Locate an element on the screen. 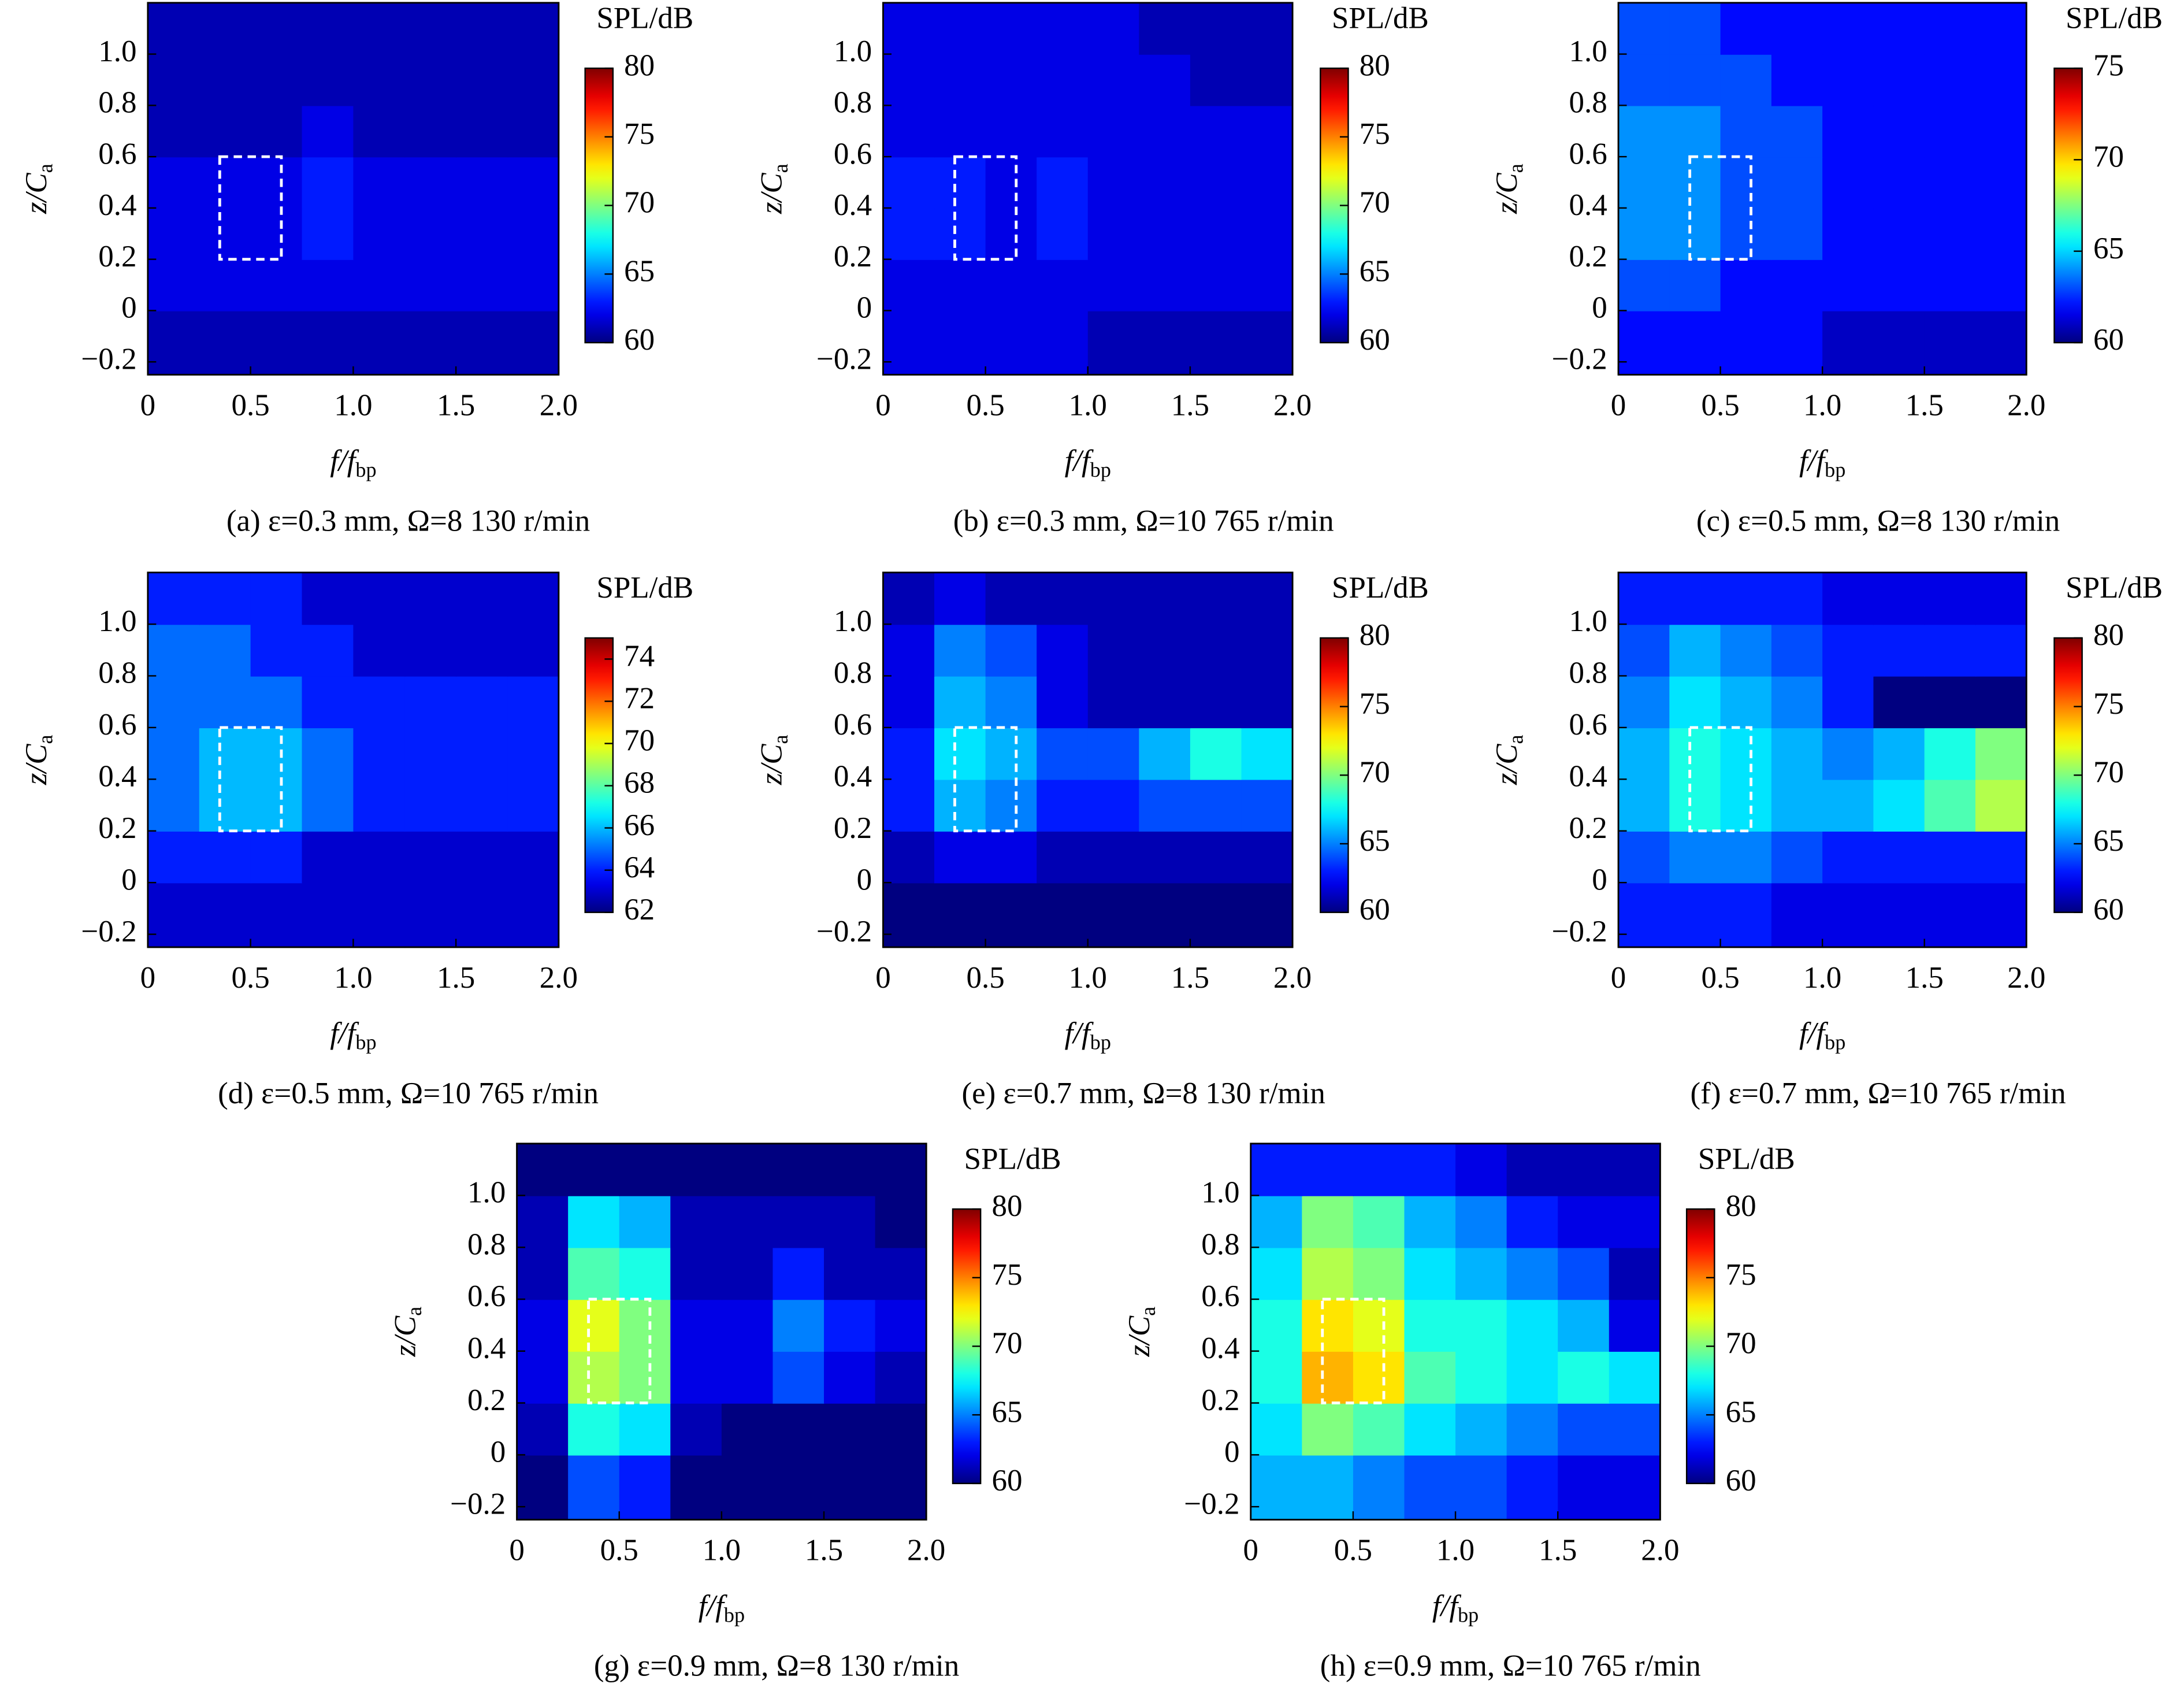 The width and height of the screenshot is (2184, 1691). y-tick-label: 0.6 is located at coordinates (1588, 724).